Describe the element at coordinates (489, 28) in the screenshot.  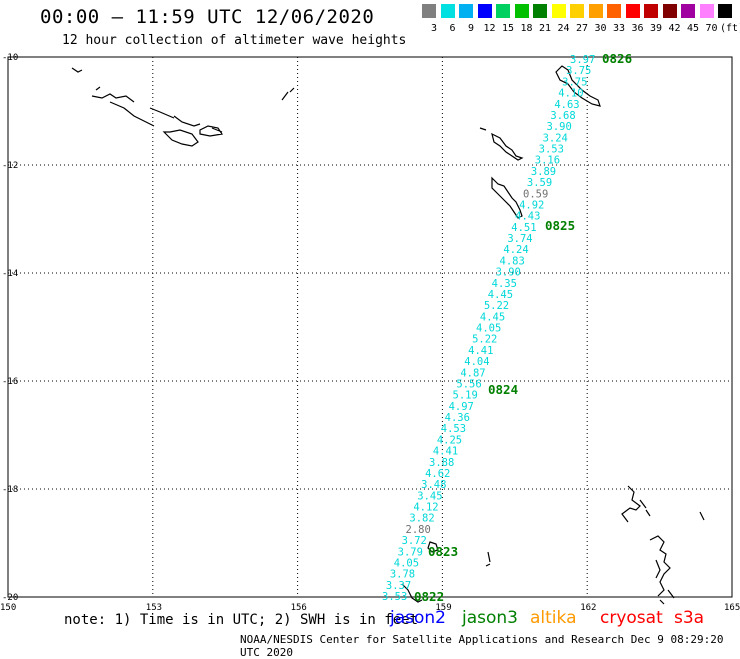
I see `legend-label: 12` at that location.